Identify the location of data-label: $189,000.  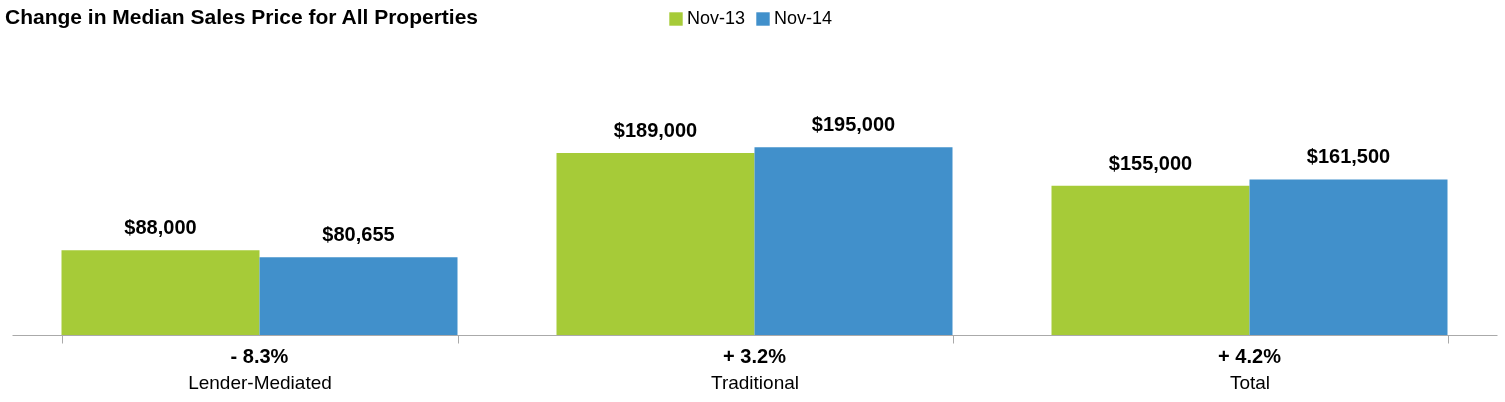
(655, 129).